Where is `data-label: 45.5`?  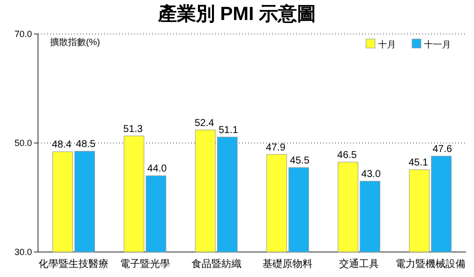
data-label: 45.5 is located at coordinates (300, 161).